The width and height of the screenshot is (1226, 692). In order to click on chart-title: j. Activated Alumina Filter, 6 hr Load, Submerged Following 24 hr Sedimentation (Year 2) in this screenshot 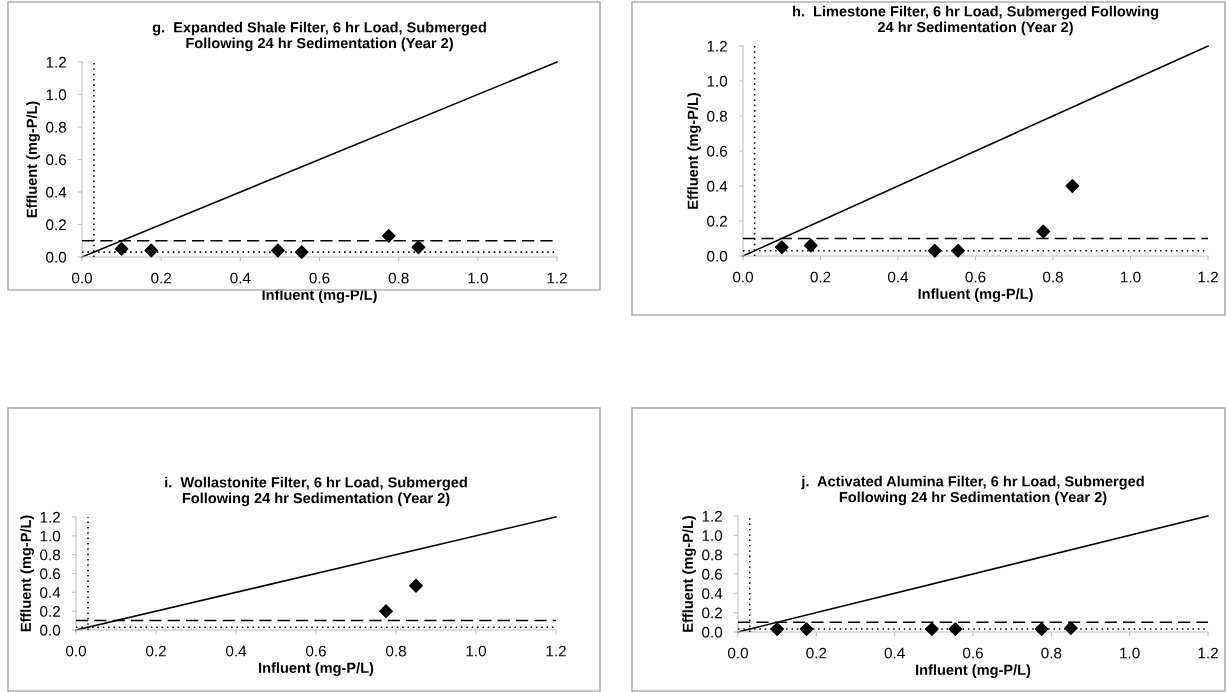, I will do `click(972, 490)`.